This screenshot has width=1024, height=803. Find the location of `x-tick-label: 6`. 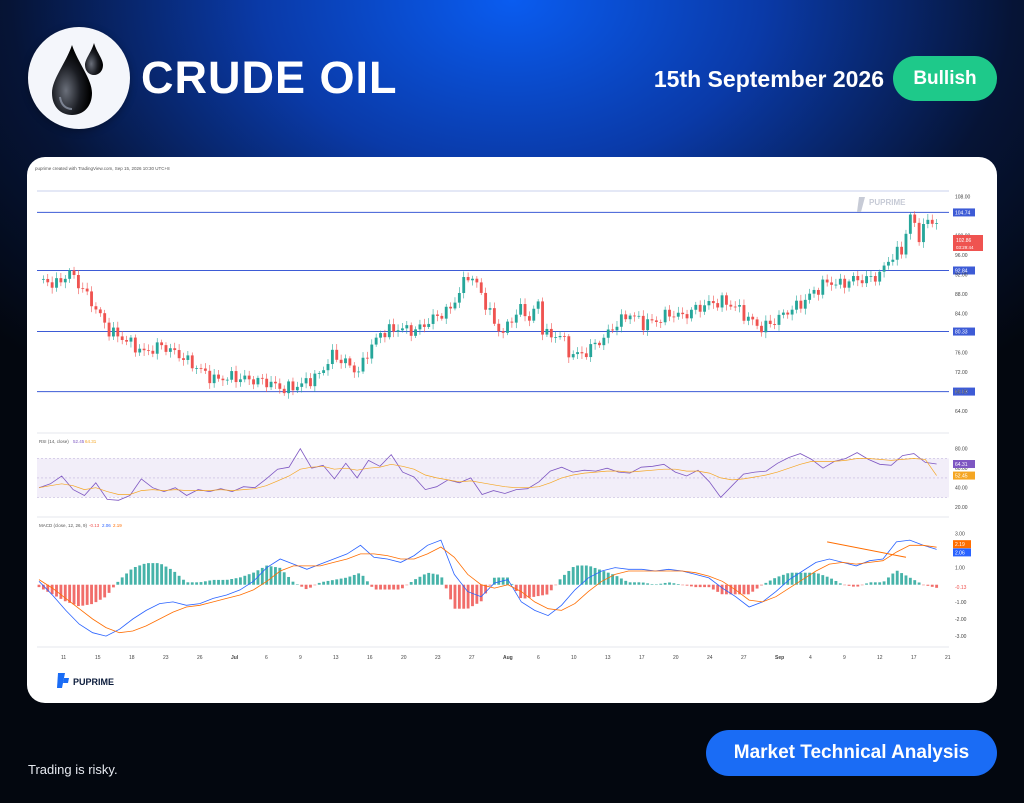

x-tick-label: 6 is located at coordinates (538, 658).